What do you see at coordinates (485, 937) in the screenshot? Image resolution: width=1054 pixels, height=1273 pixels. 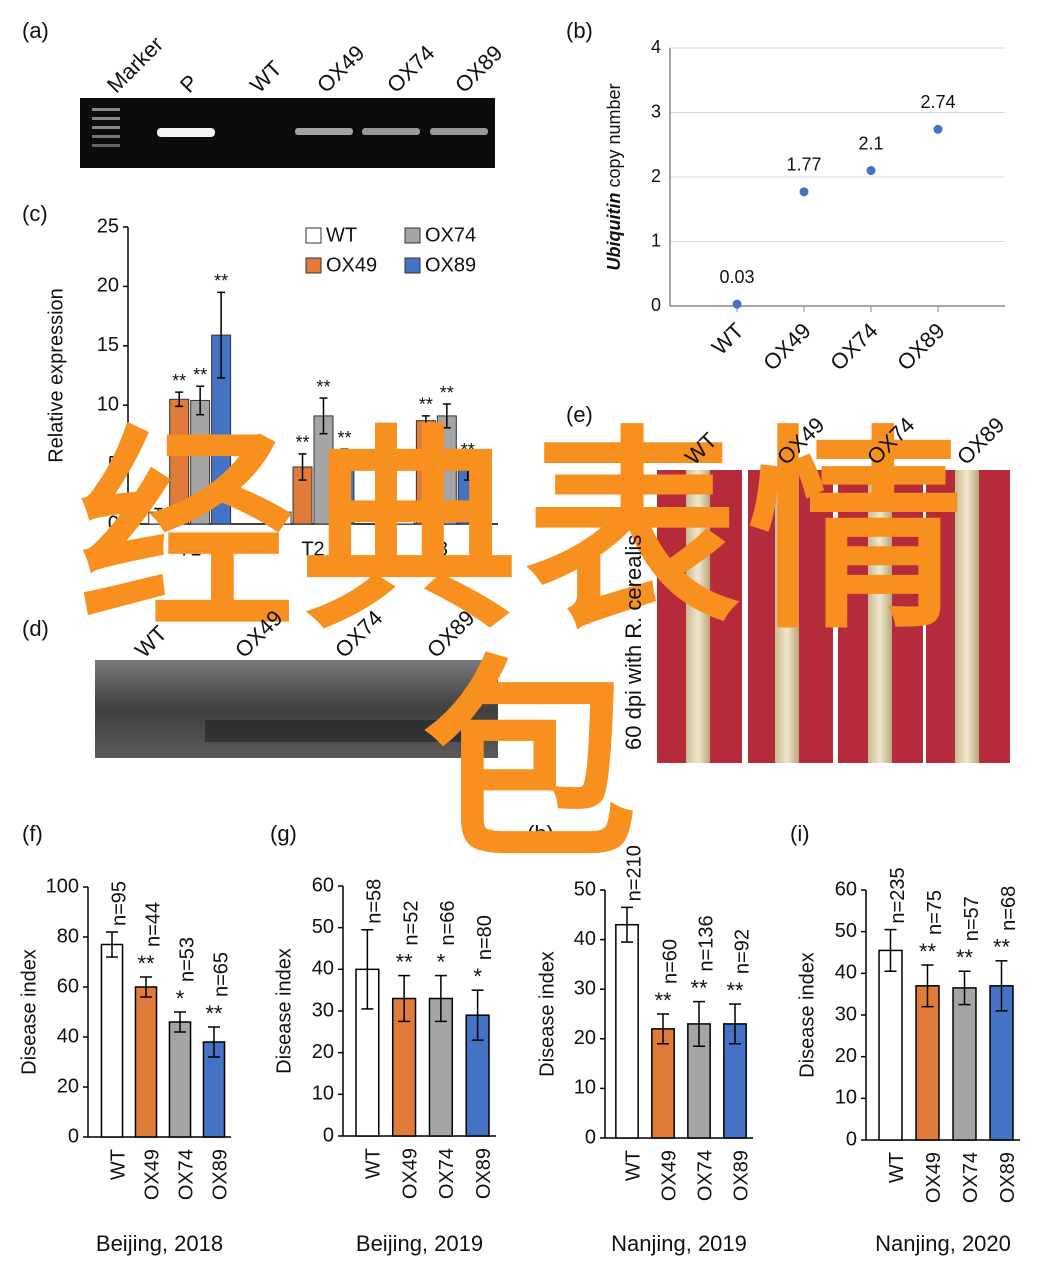 I see `n-label: n=80` at bounding box center [485, 937].